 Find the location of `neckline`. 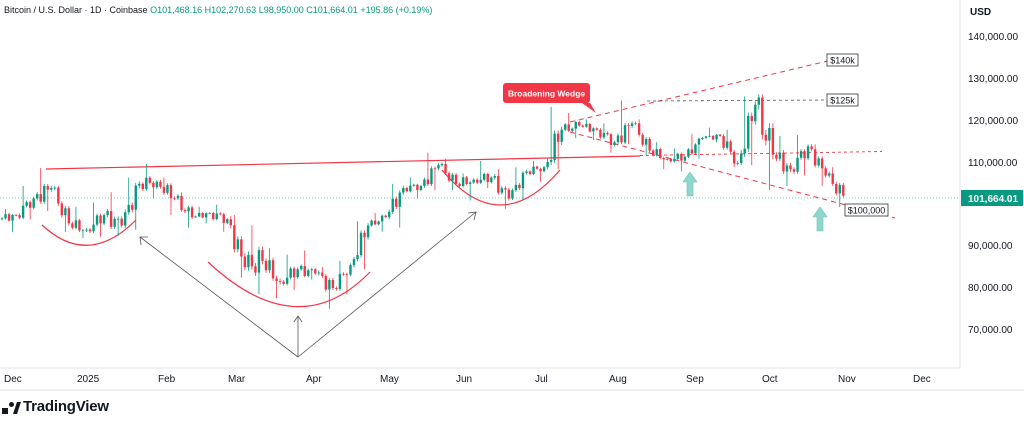

neckline is located at coordinates (343, 162).